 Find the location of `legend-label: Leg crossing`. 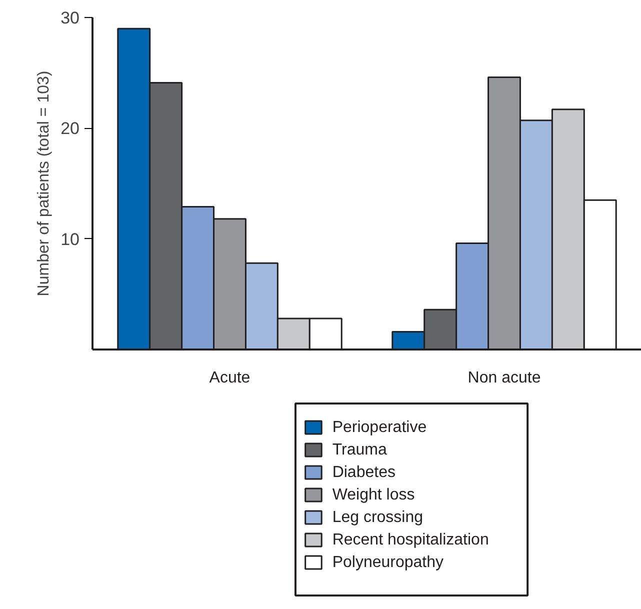

legend-label: Leg crossing is located at coordinates (378, 517).